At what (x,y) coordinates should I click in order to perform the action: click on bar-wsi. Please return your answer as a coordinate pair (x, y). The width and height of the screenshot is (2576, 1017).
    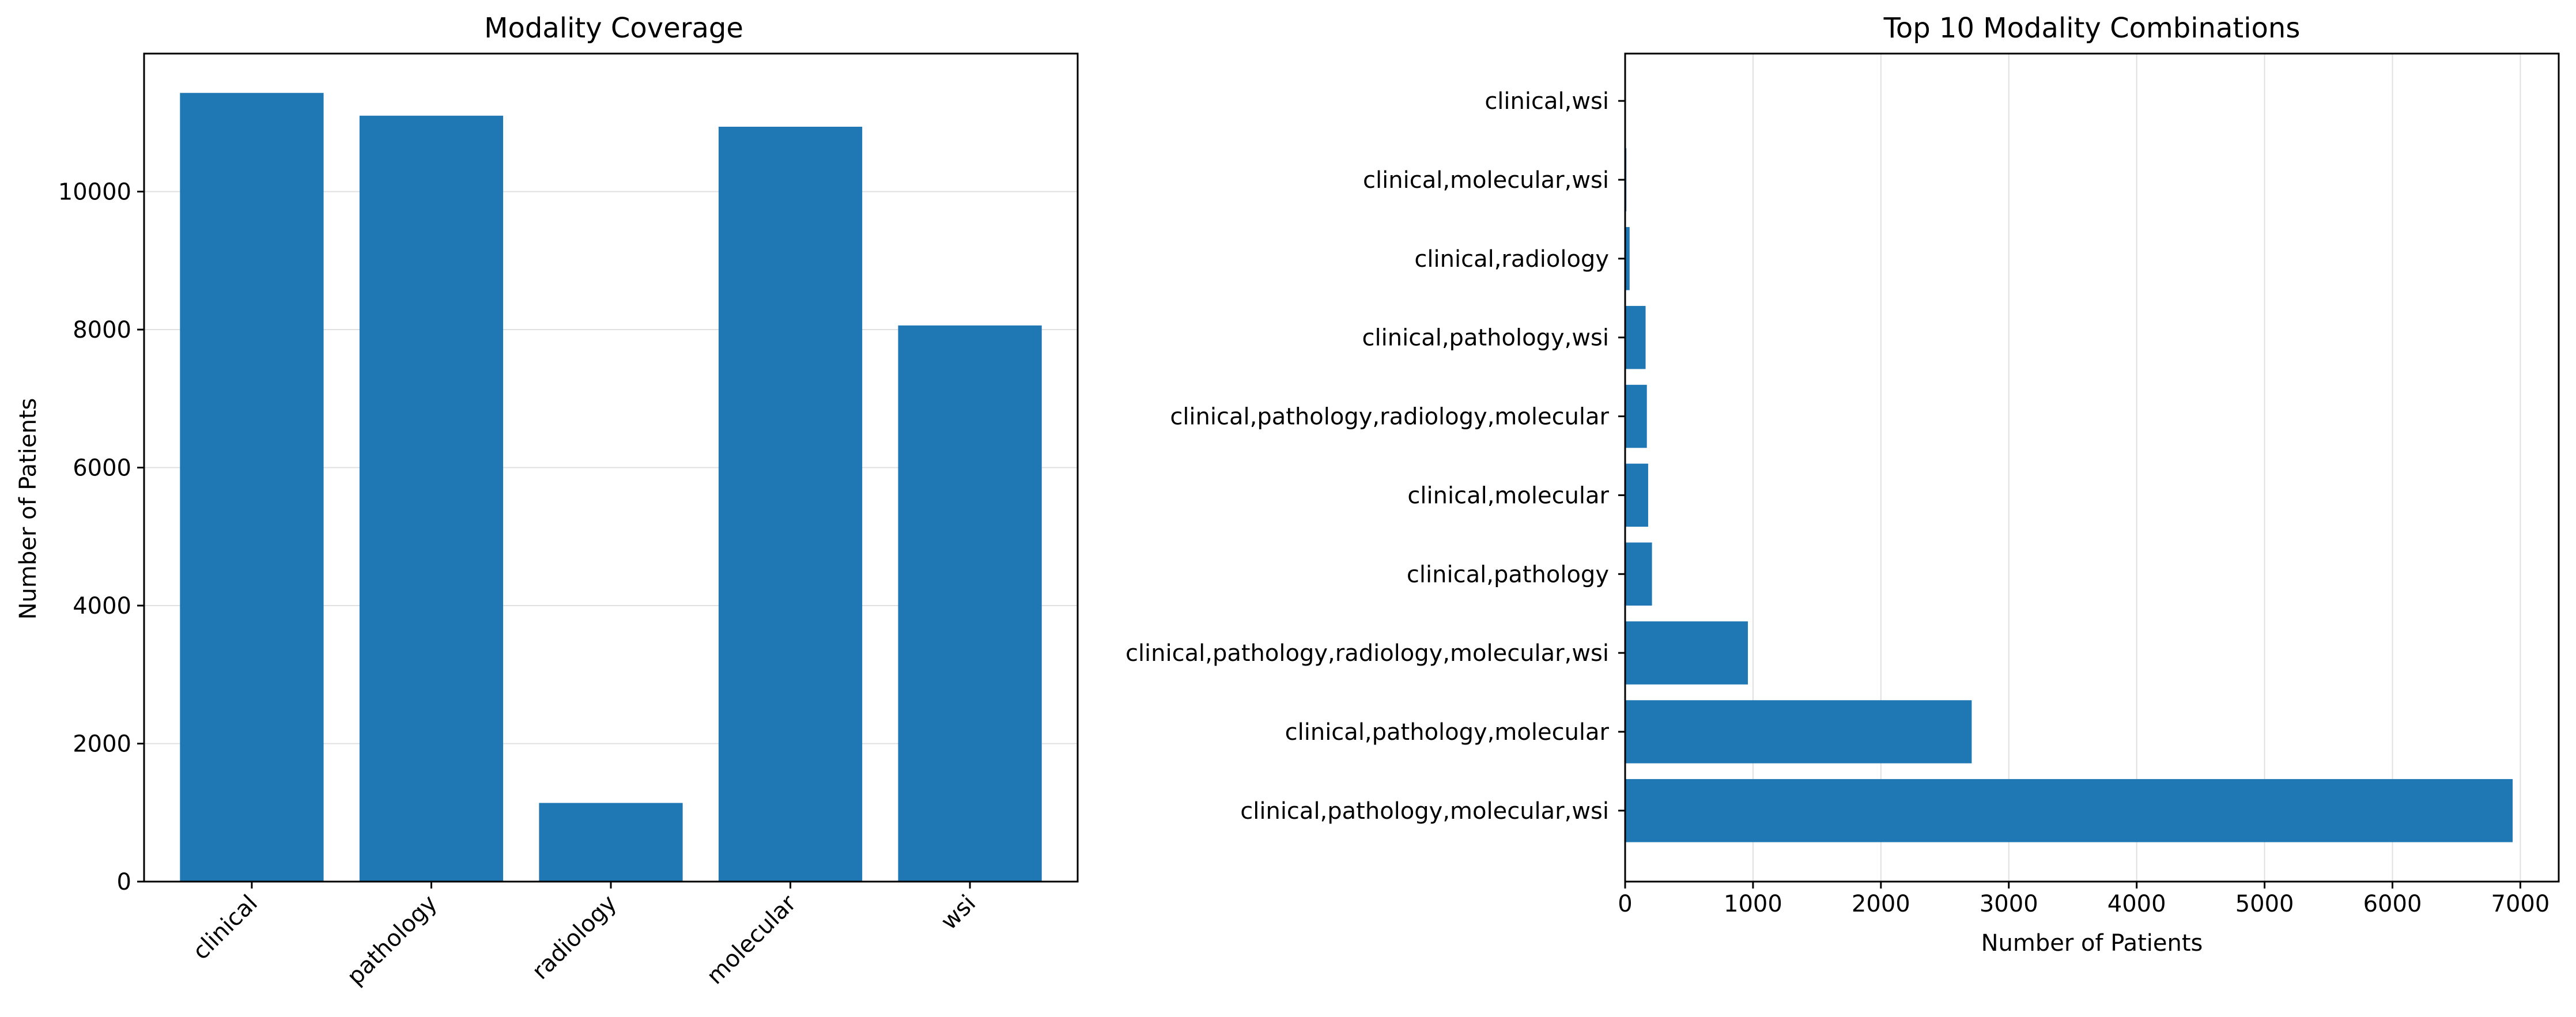
    Looking at the image, I should click on (970, 603).